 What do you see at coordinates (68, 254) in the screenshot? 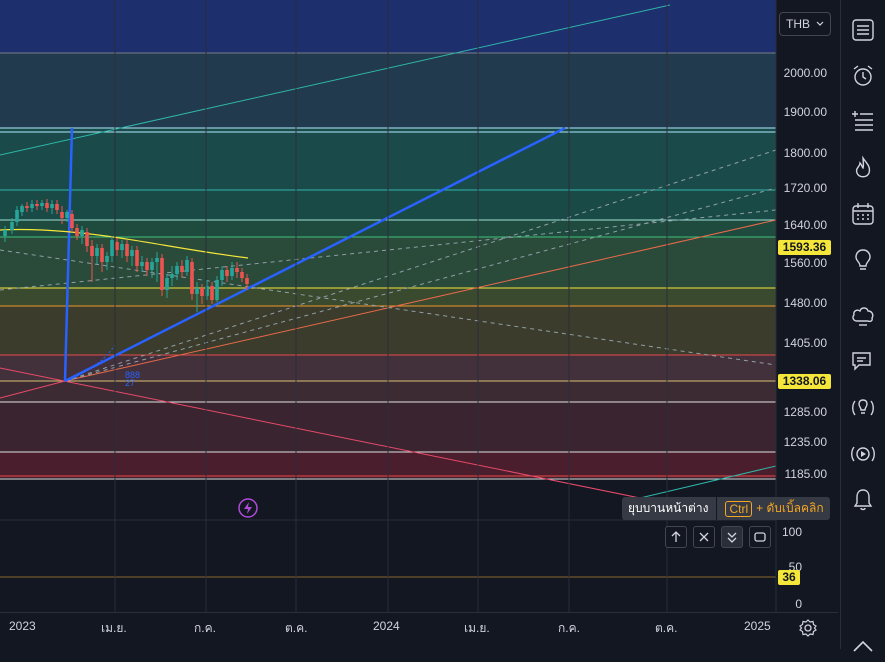
I see `trend-line` at bounding box center [68, 254].